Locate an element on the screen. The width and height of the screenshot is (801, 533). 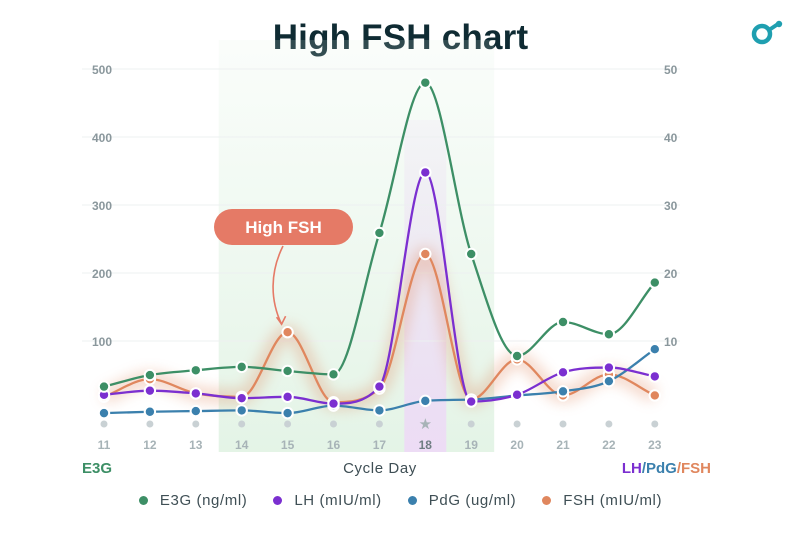
y-right-tick-label: 10 is located at coordinates (671, 342).